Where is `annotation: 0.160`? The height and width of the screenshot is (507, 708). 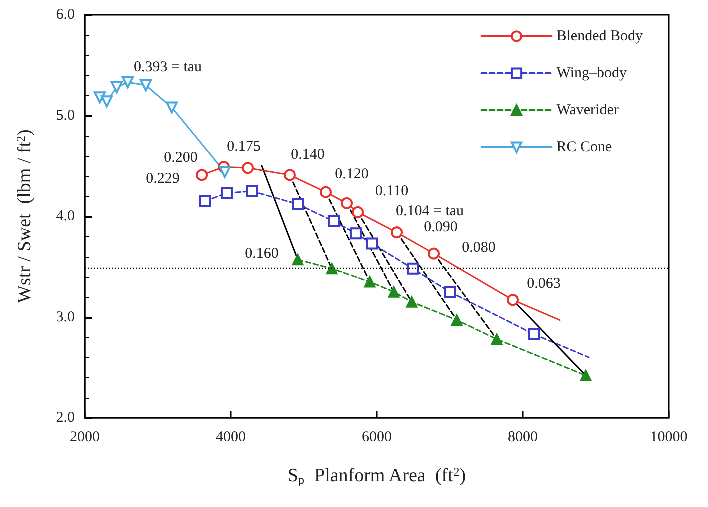 annotation: 0.160 is located at coordinates (262, 254).